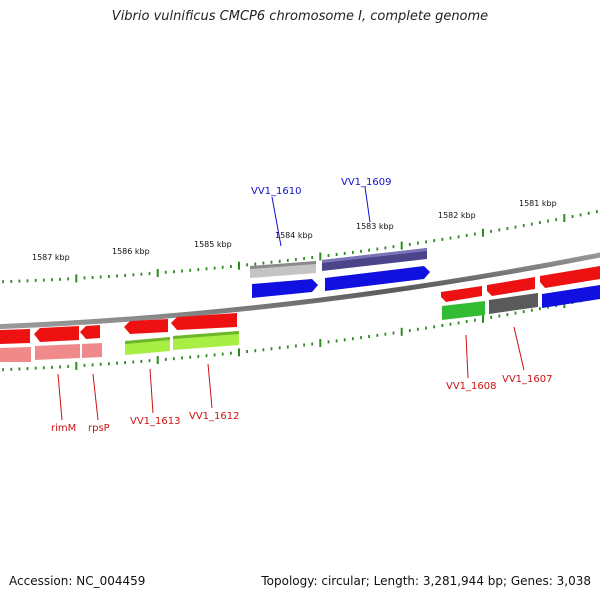 The width and height of the screenshot is (600, 600). What do you see at coordinates (95, 397) in the screenshot?
I see `leader-rpsP` at bounding box center [95, 397].